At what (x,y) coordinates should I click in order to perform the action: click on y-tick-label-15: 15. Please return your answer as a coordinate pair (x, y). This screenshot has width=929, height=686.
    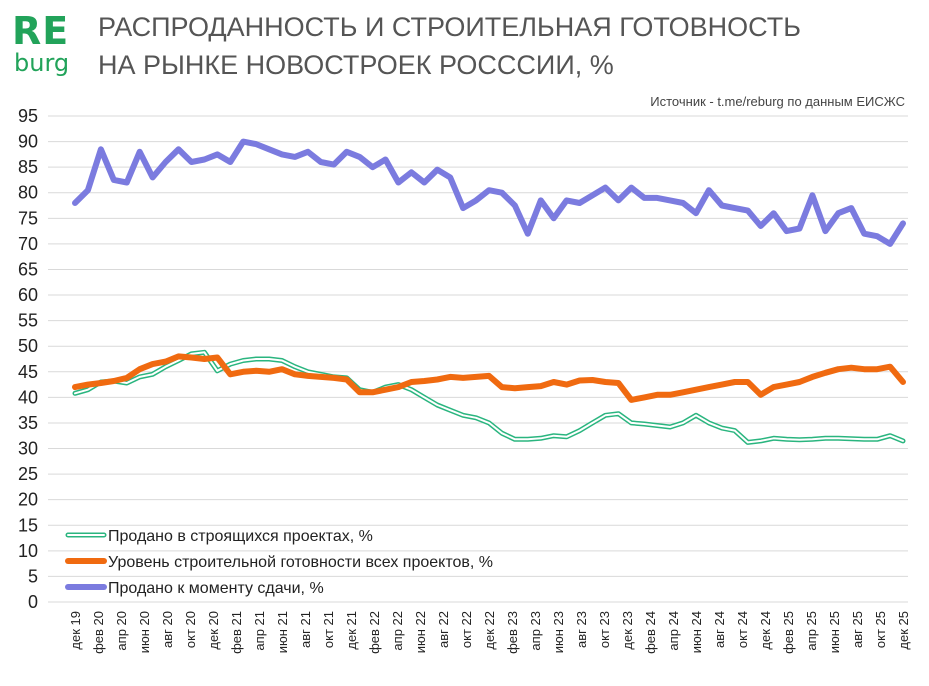
    Looking at the image, I should click on (28, 525).